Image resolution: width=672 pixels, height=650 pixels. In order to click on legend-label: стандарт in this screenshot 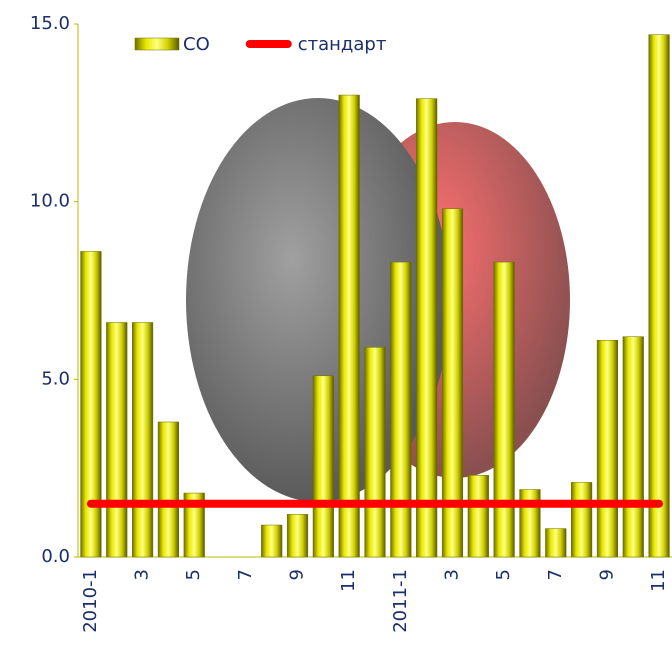, I will do `click(342, 44)`.